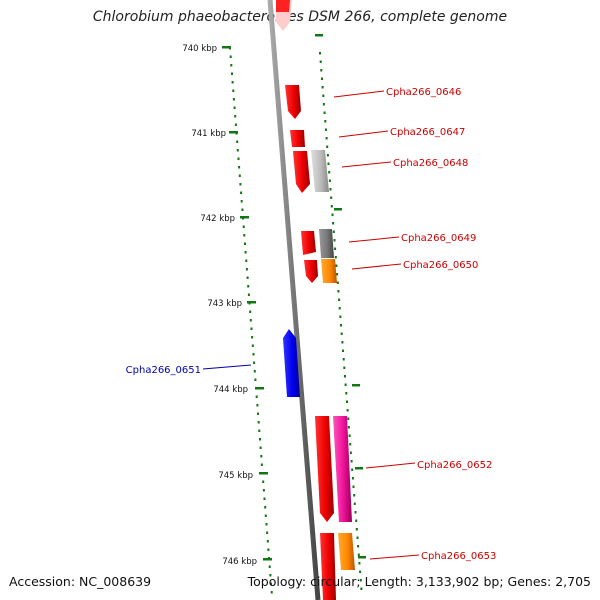  Describe the element at coordinates (430, 163) in the screenshot. I see `gene-label: Cpha266_0648` at that location.